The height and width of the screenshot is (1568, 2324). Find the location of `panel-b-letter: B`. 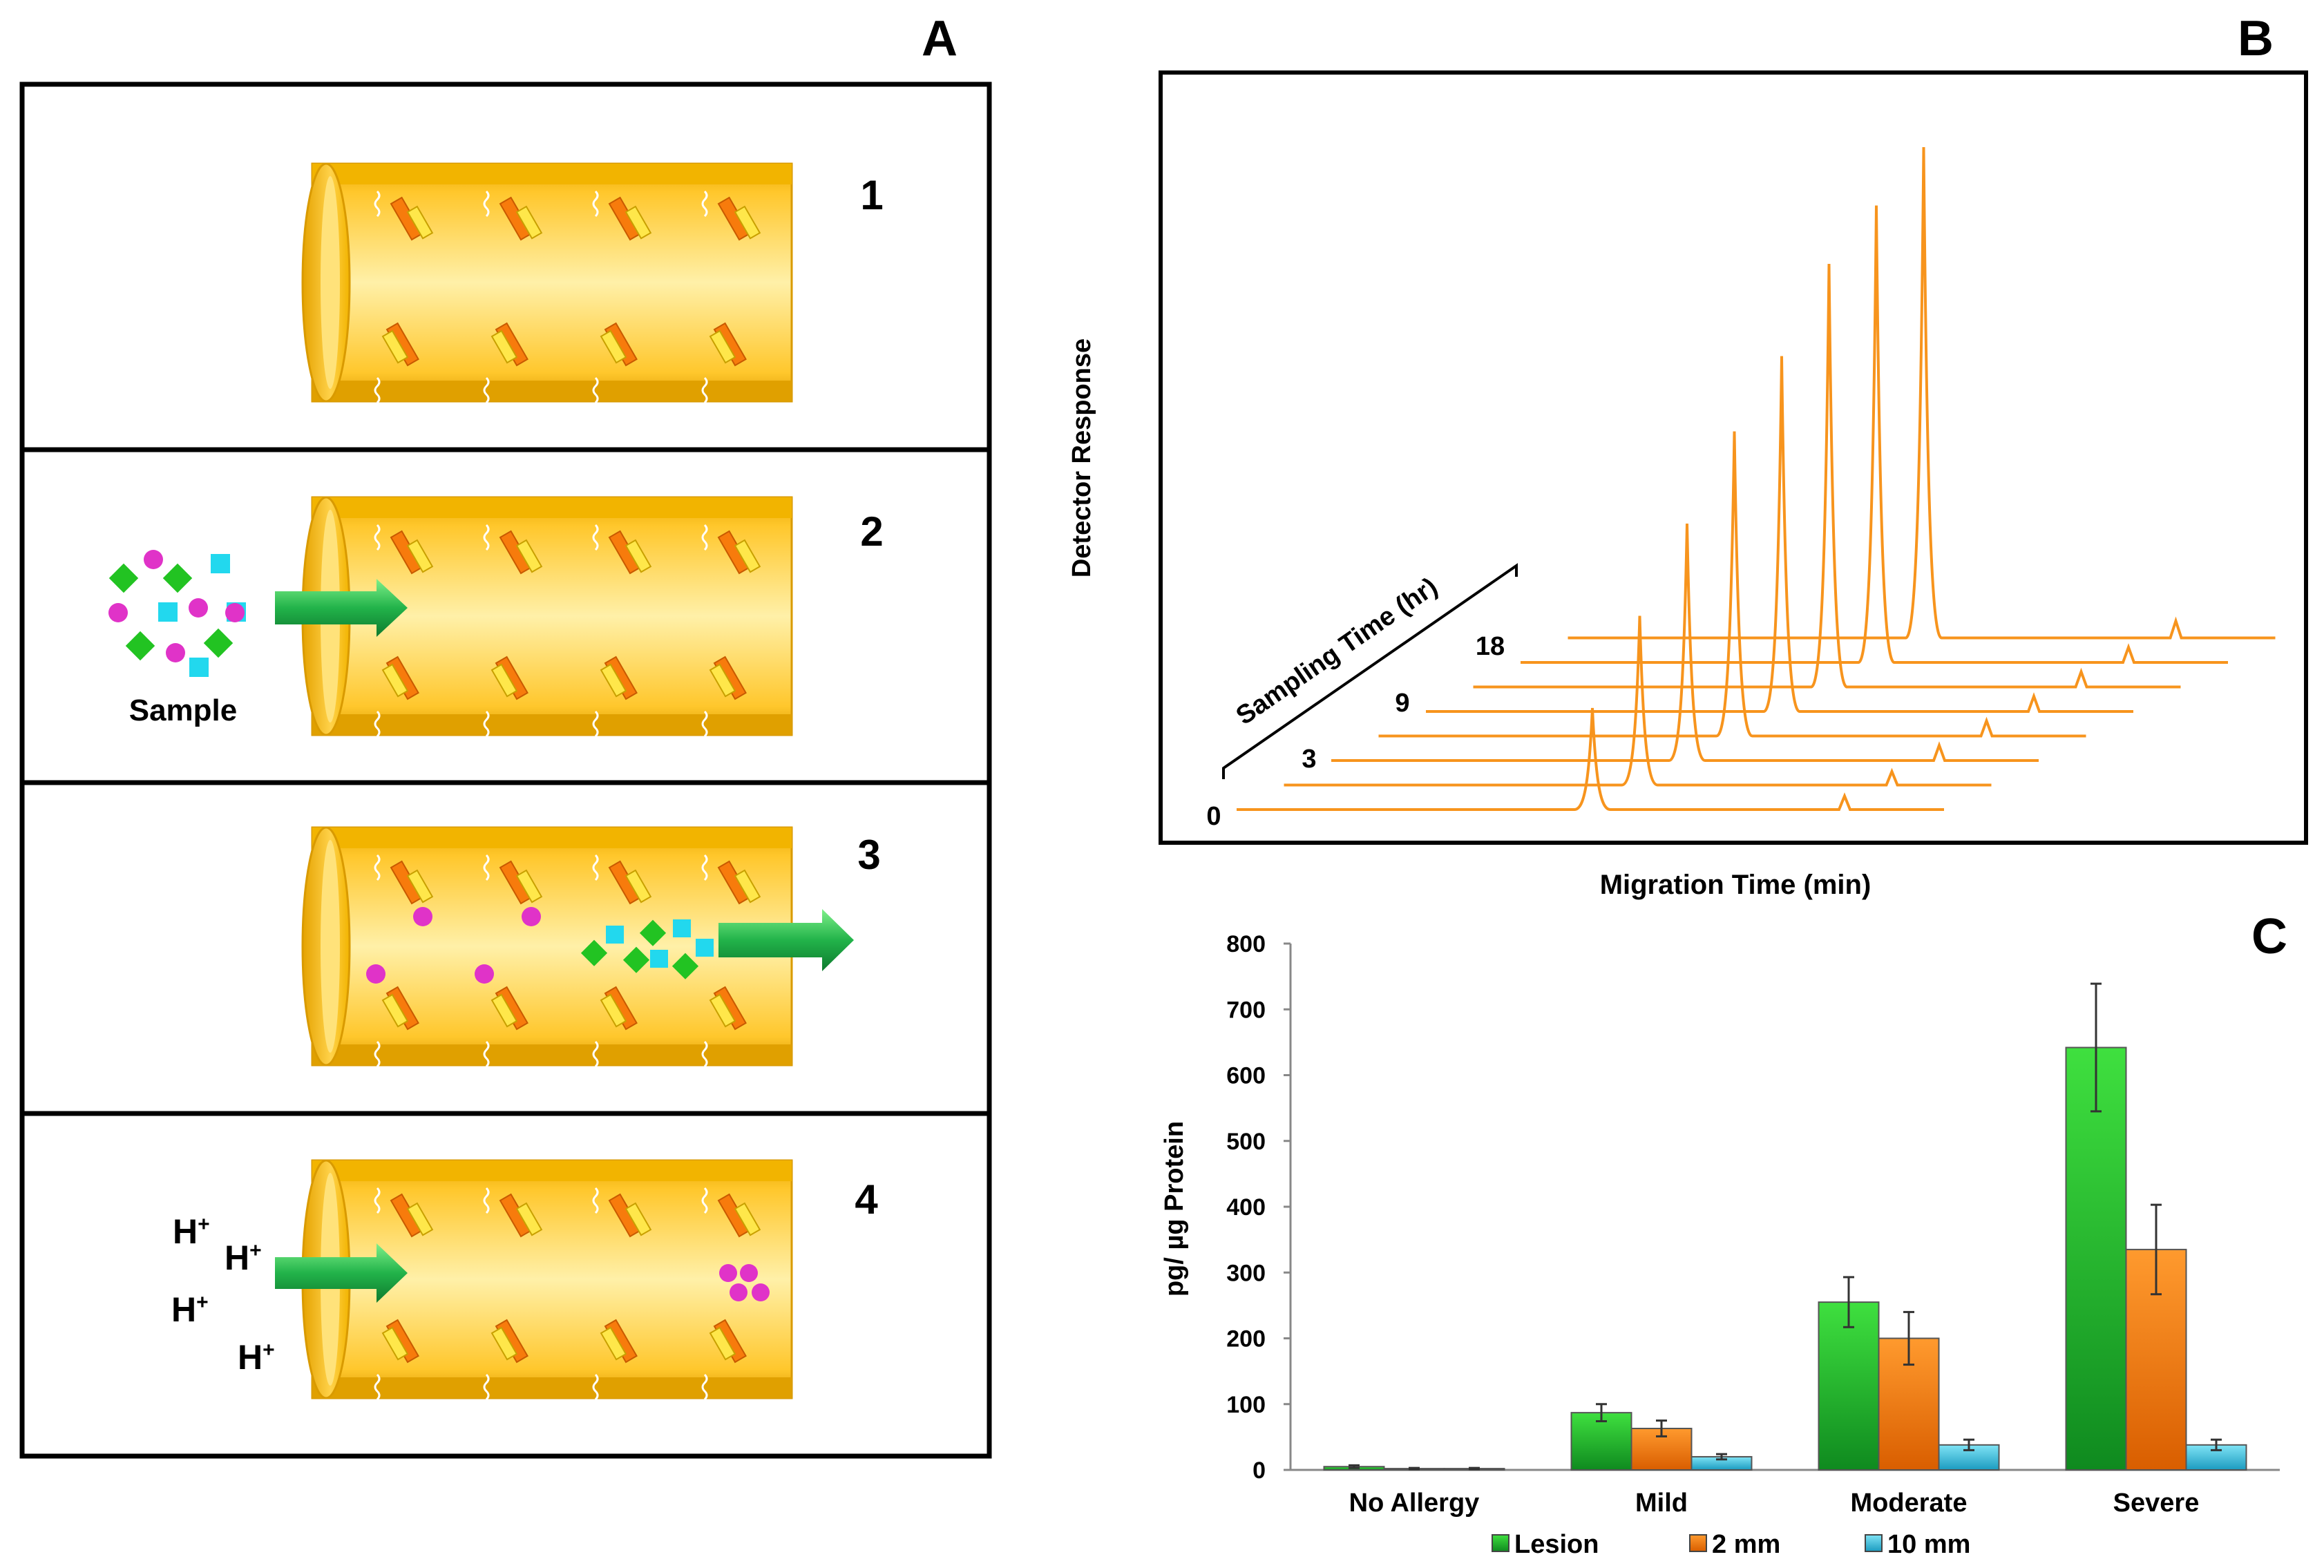

panel-b-letter: B is located at coordinates (2256, 38).